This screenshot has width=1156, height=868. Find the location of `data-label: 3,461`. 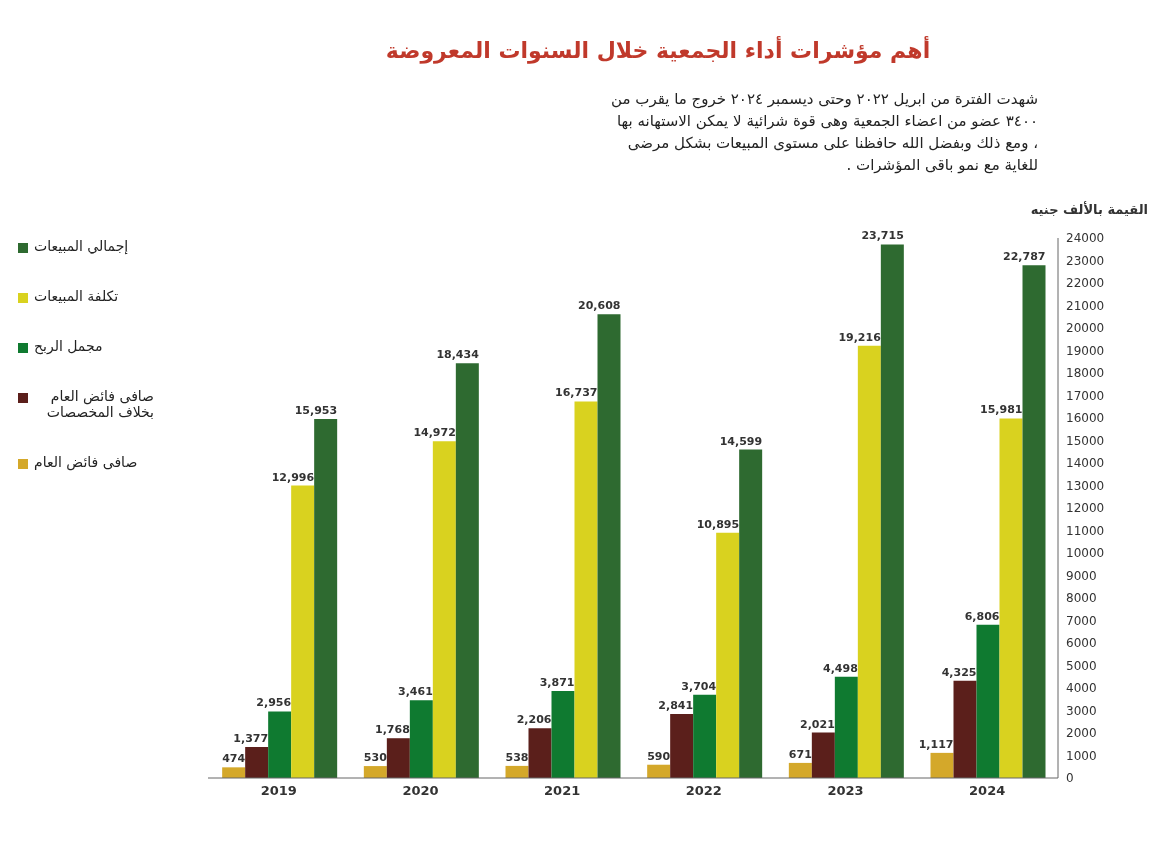

data-label: 3,461 is located at coordinates (415, 692).